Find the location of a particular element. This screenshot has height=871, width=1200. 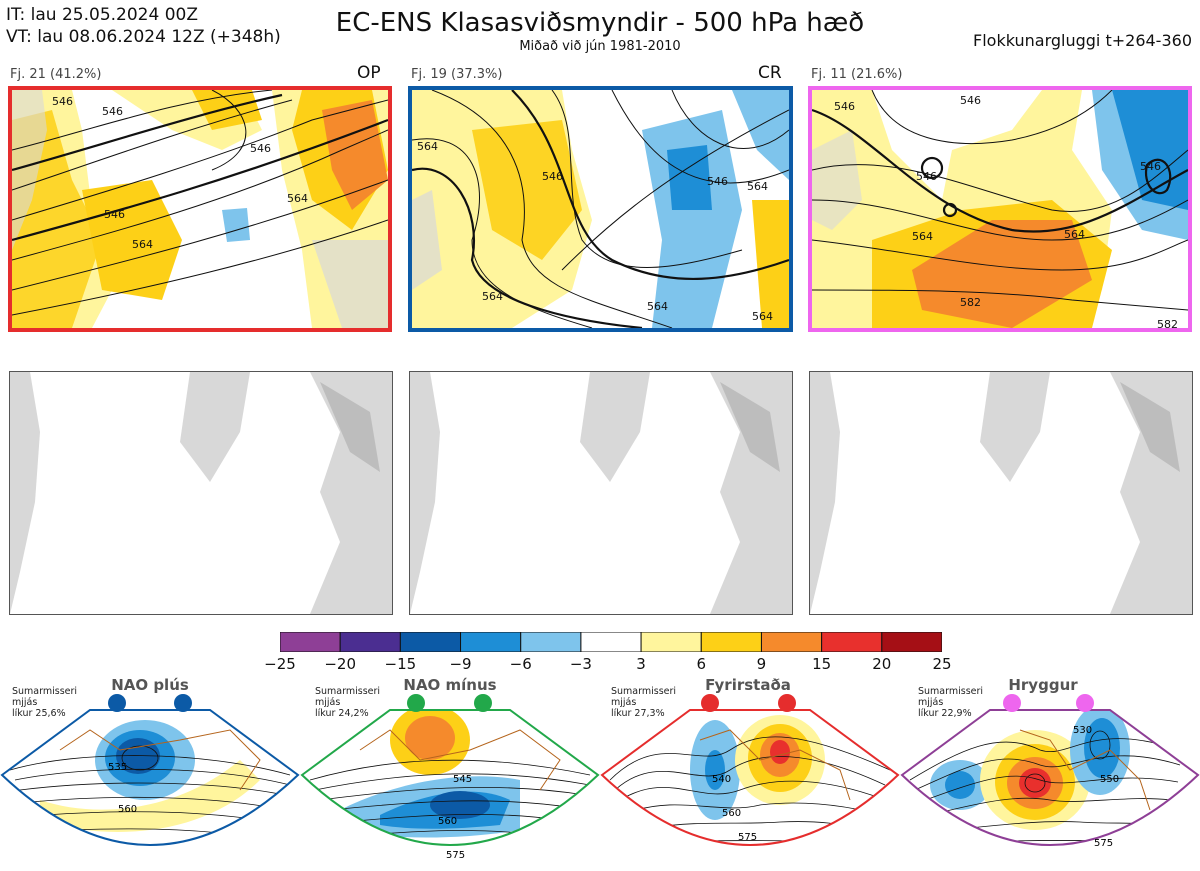

regime-3-label: 540 is located at coordinates (721, 779).